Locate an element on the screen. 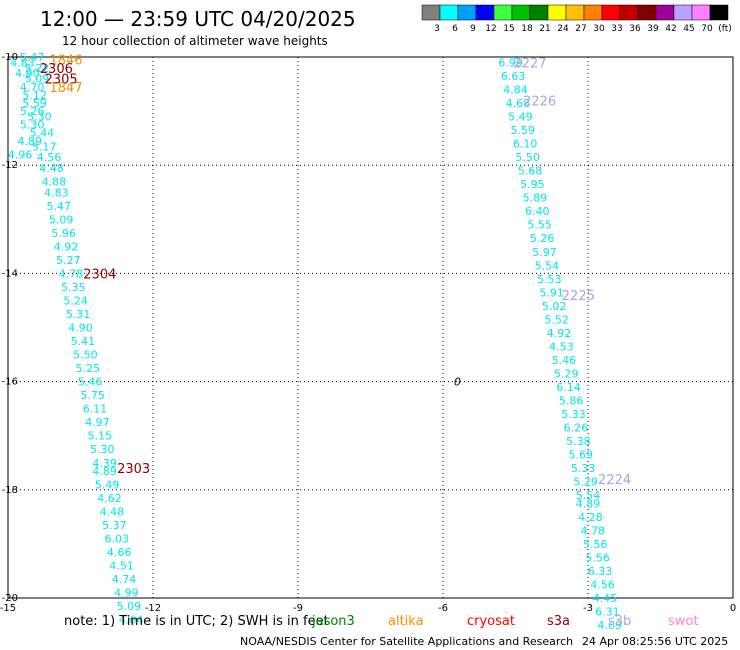 This screenshot has width=740, height=650. swh-value: 6.03 is located at coordinates (117, 538).